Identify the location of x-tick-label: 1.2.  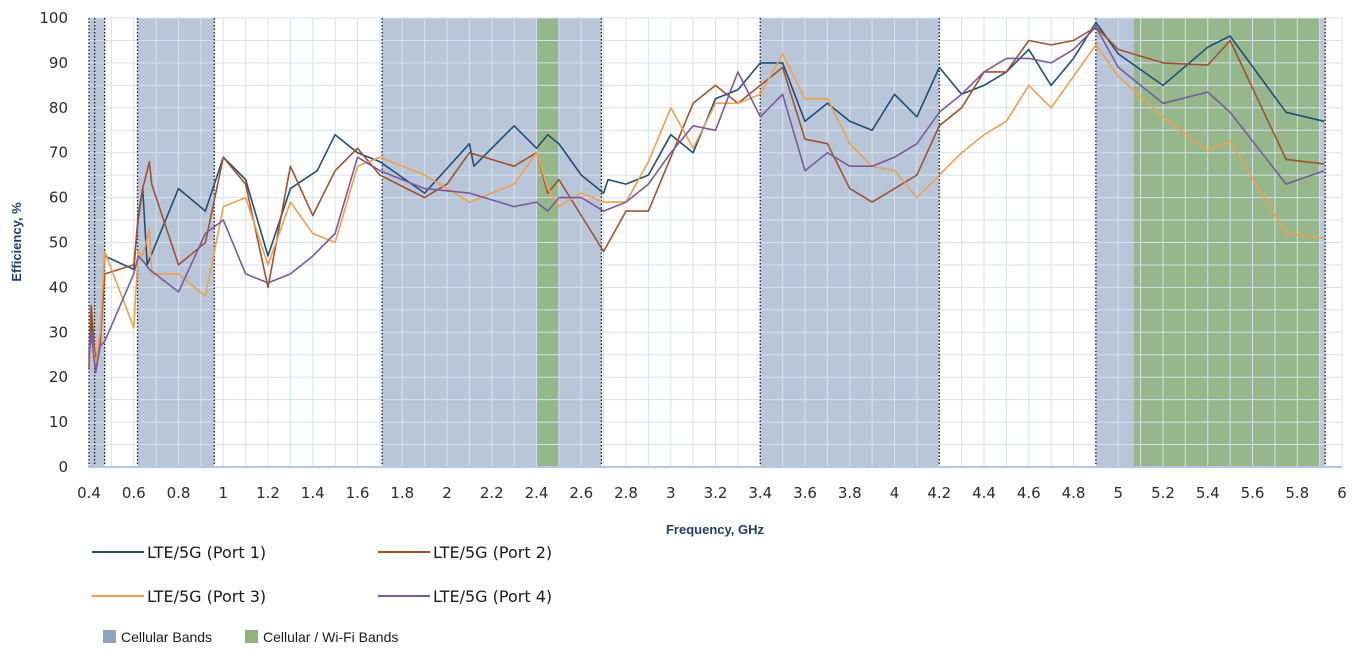
(268, 493).